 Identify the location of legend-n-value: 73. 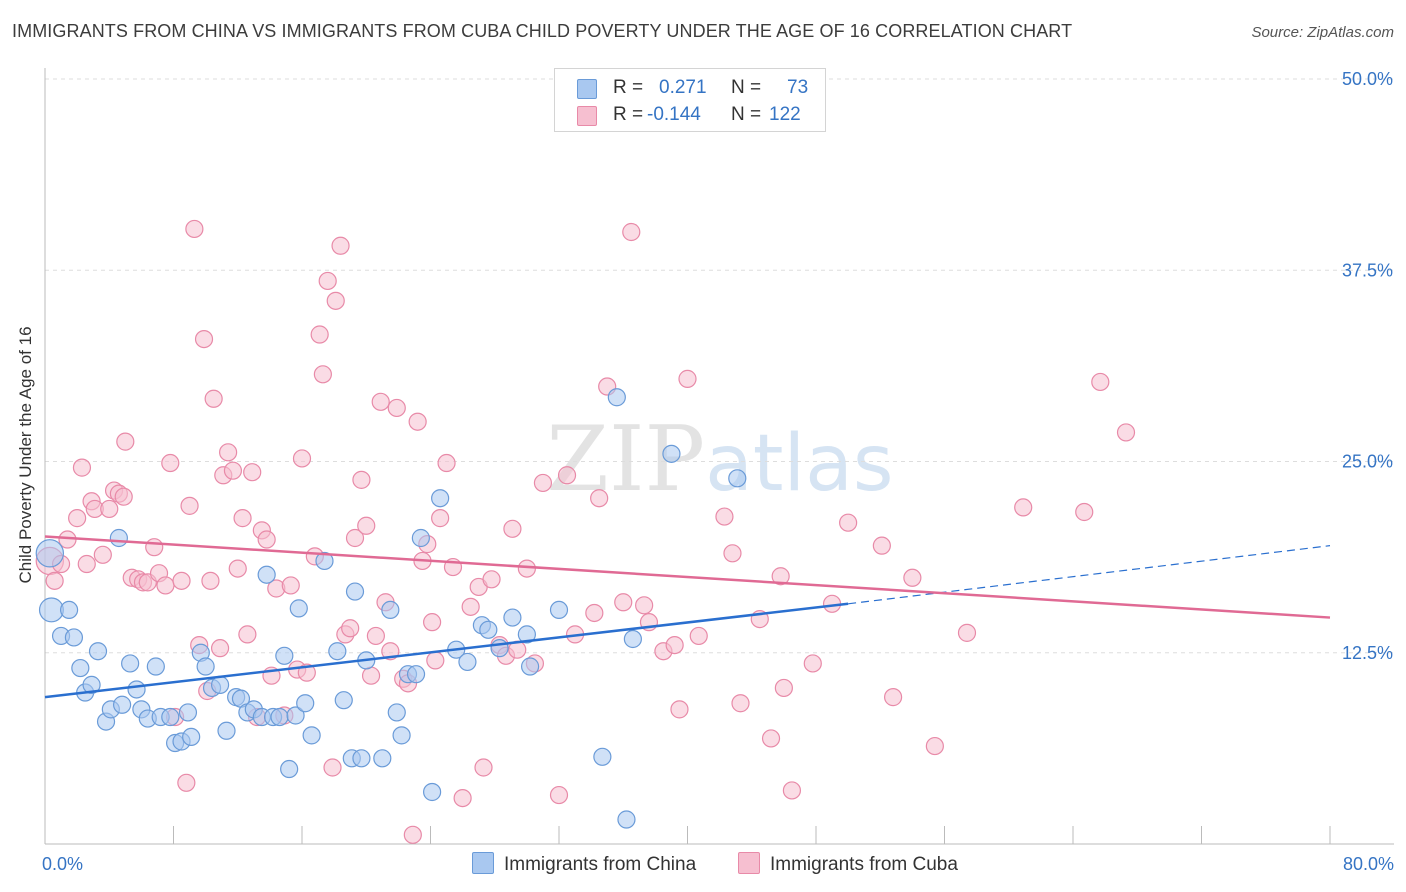
(798, 87).